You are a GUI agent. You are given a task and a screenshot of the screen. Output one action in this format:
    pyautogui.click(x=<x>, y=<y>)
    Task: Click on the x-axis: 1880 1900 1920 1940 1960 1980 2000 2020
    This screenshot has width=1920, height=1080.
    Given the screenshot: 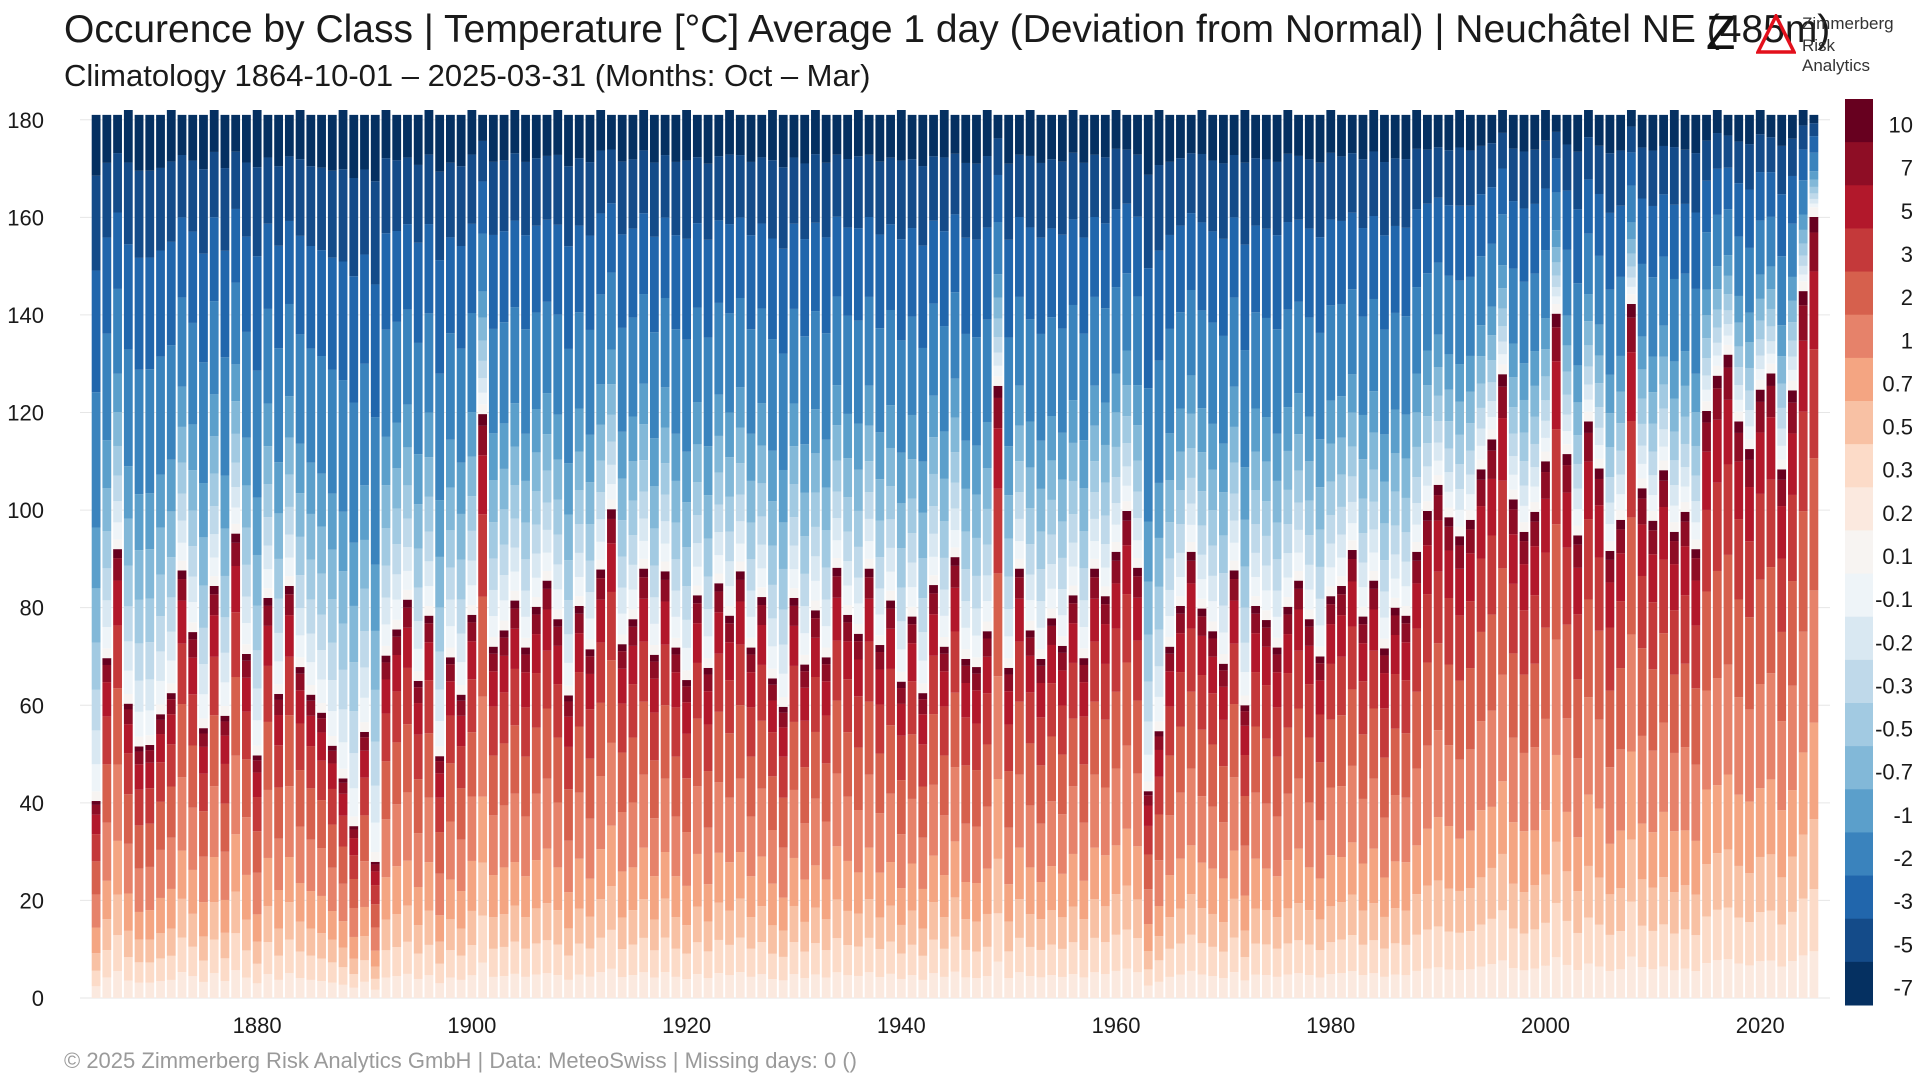 What is the action you would take?
    pyautogui.click(x=1009, y=1025)
    